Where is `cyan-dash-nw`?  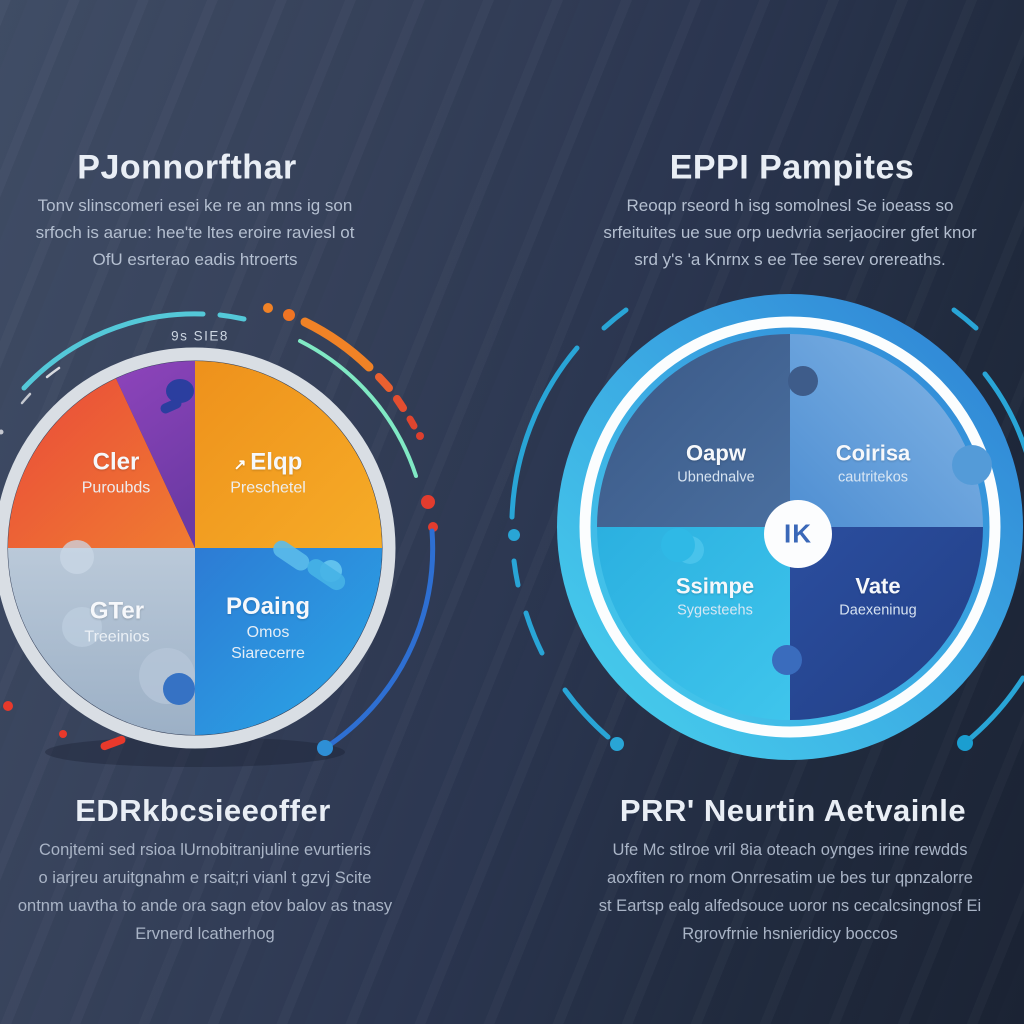
cyan-dash-nw is located at coordinates (615, 319).